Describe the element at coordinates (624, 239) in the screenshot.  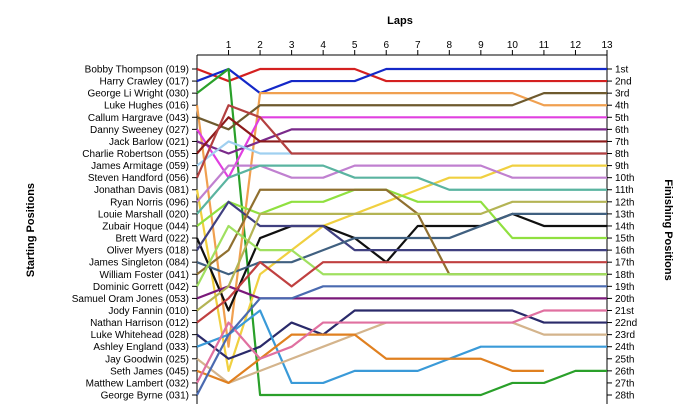
I see `finishing-position-label: 15th` at that location.